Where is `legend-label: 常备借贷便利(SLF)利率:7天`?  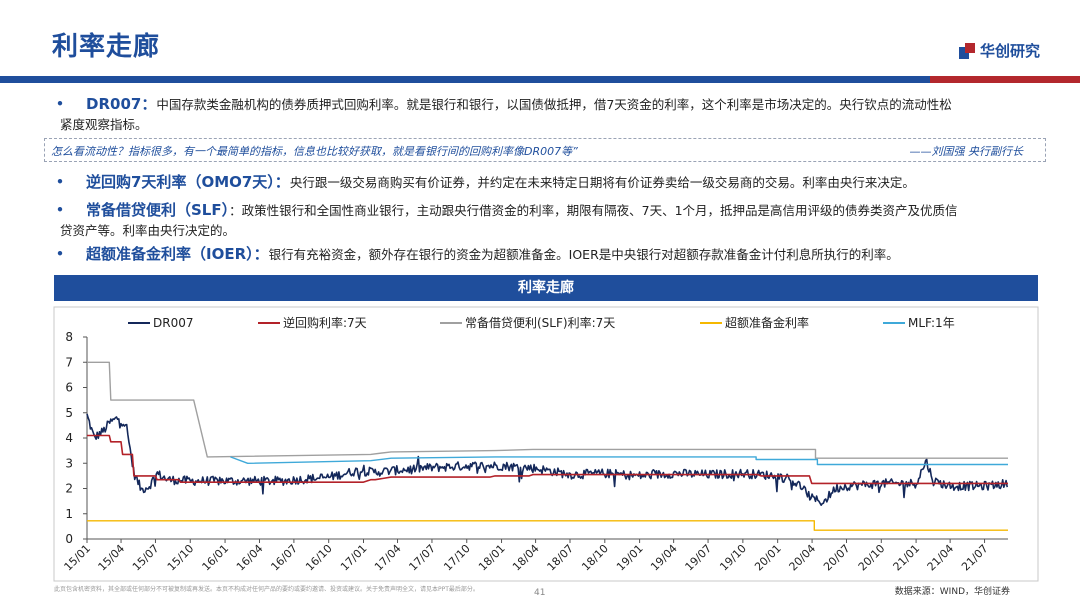
legend-label: 常备借贷便利(SLF)利率:7天 is located at coordinates (540, 322).